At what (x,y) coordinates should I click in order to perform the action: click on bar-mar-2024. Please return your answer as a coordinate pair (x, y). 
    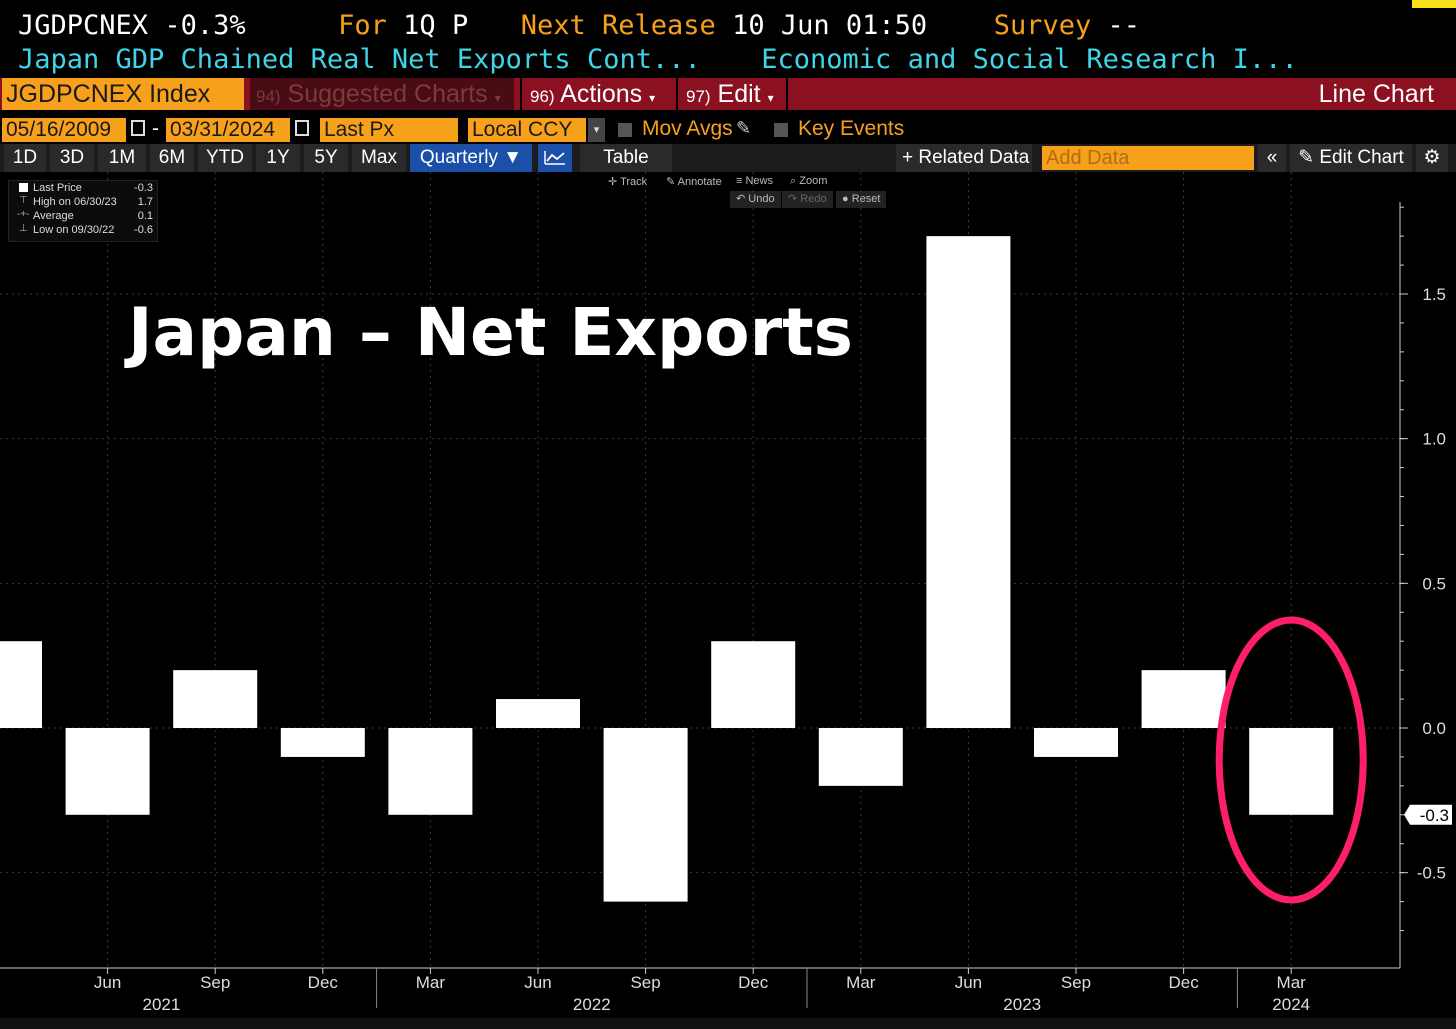
    Looking at the image, I should click on (1291, 771).